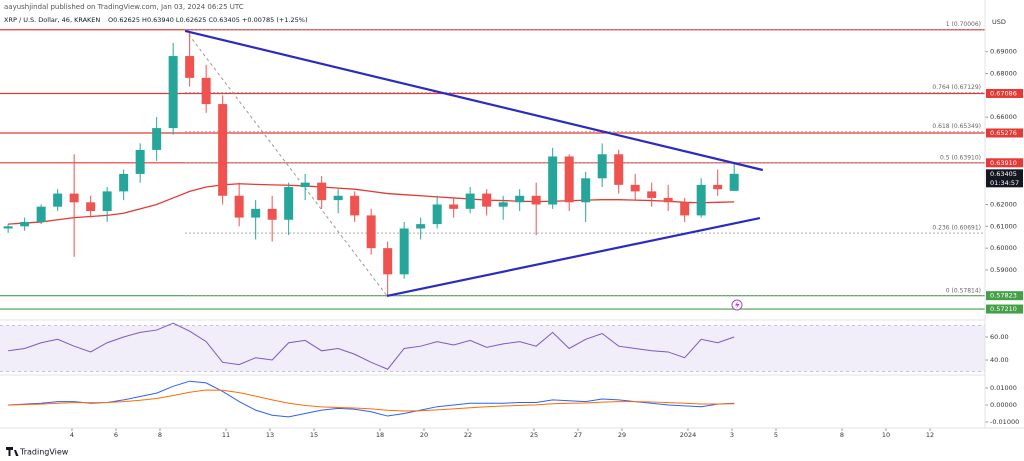 This screenshot has width=1024, height=461. What do you see at coordinates (999, 360) in the screenshot?
I see `y-tick-label: 40.00` at bounding box center [999, 360].